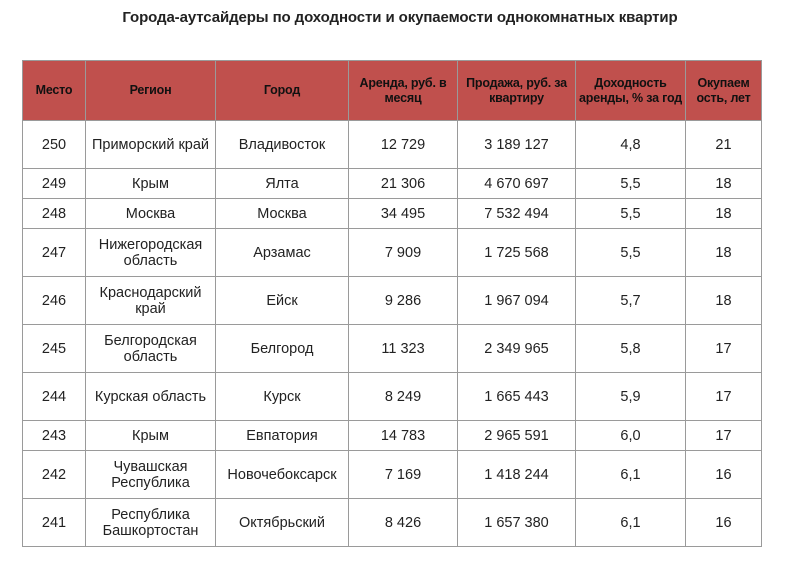 This screenshot has height=567, width=800. What do you see at coordinates (282, 213) in the screenshot?
I see `cell-city: Москва` at bounding box center [282, 213].